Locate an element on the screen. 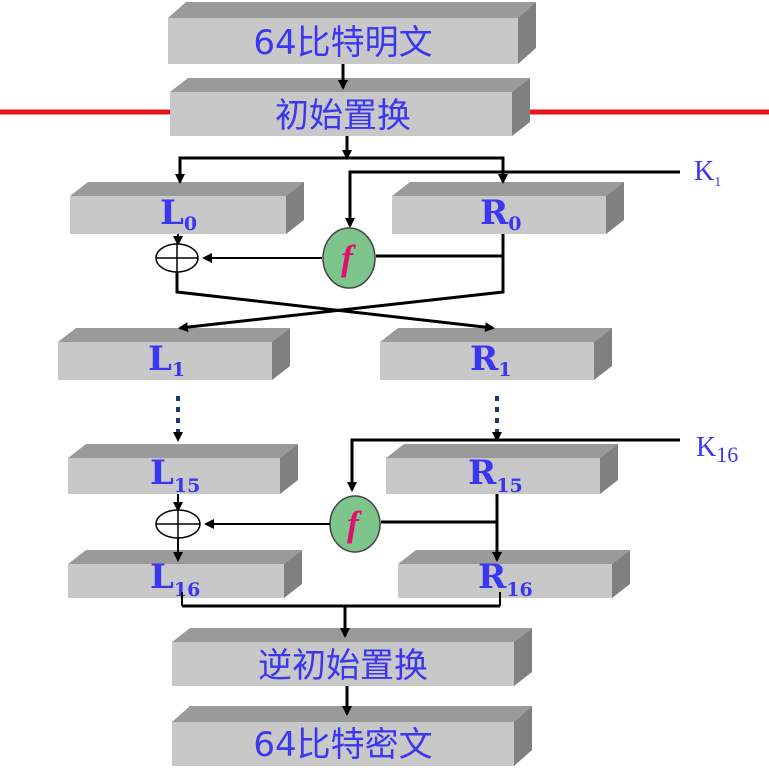  inverse-permutation-box: 逆初始置换 is located at coordinates (352, 657).